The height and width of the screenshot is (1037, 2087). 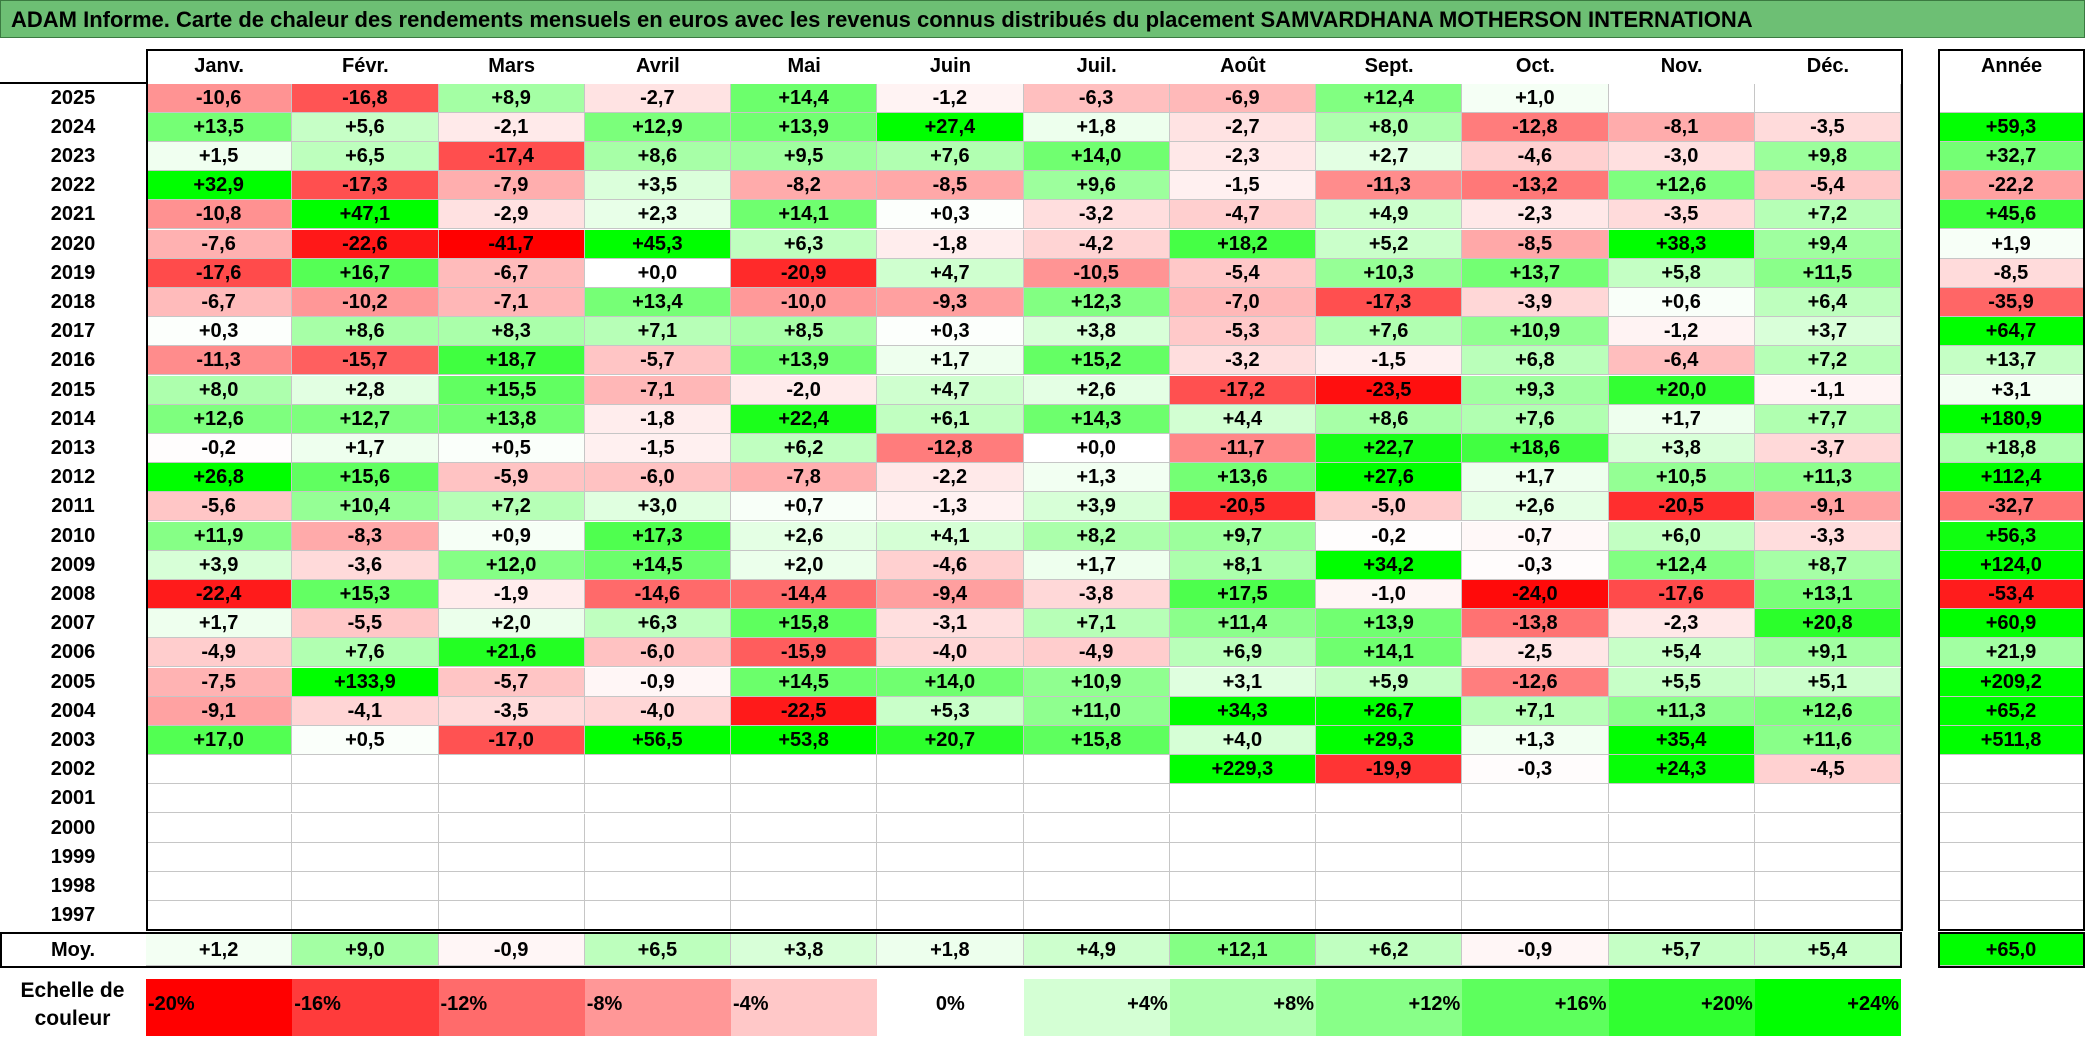 What do you see at coordinates (1535, 624) in the screenshot?
I see `heatmap-cell: -13,8` at bounding box center [1535, 624].